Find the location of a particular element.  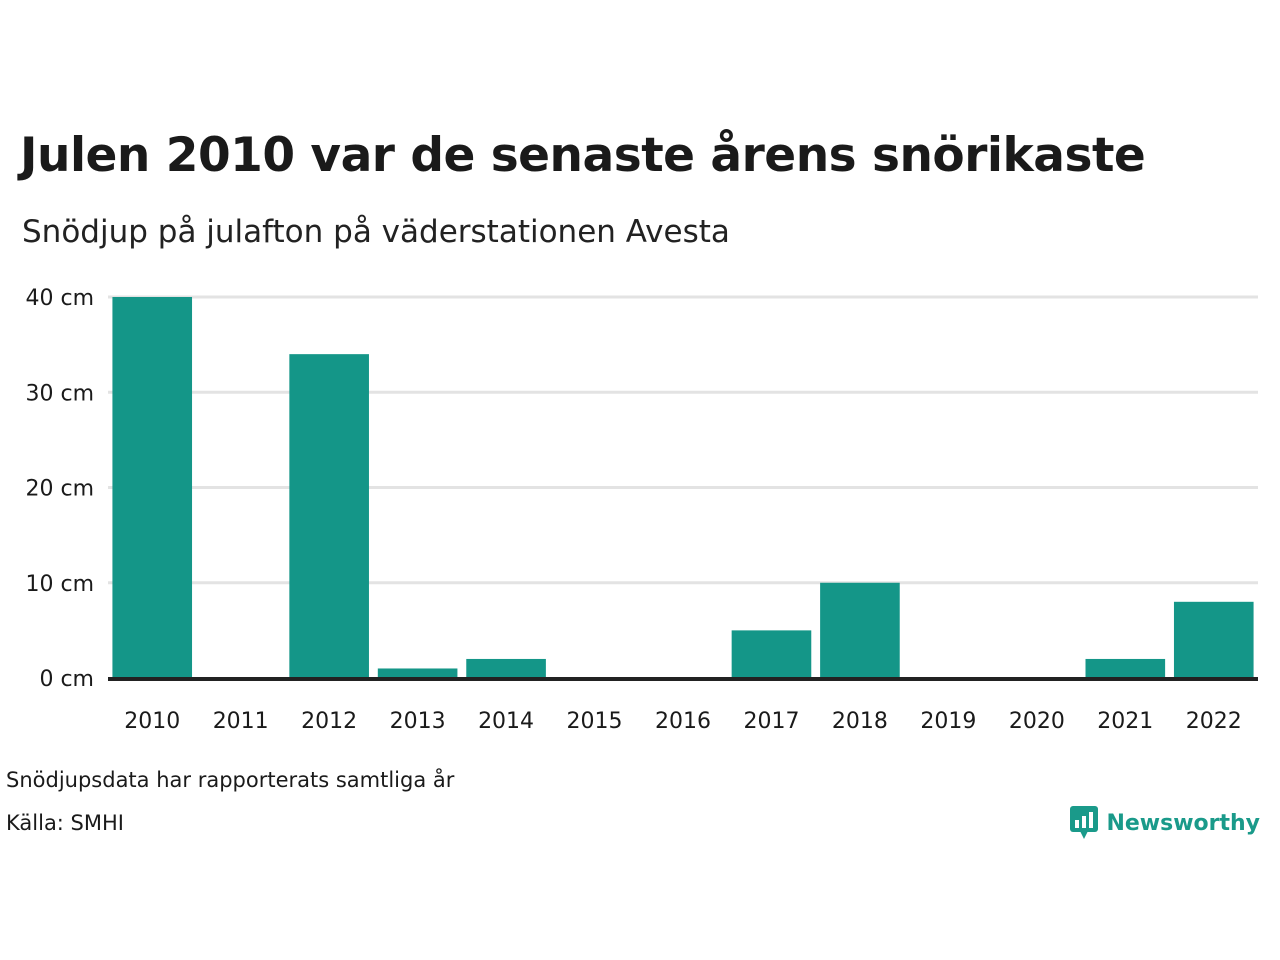

x-tick-label: 2014 is located at coordinates (506, 721).